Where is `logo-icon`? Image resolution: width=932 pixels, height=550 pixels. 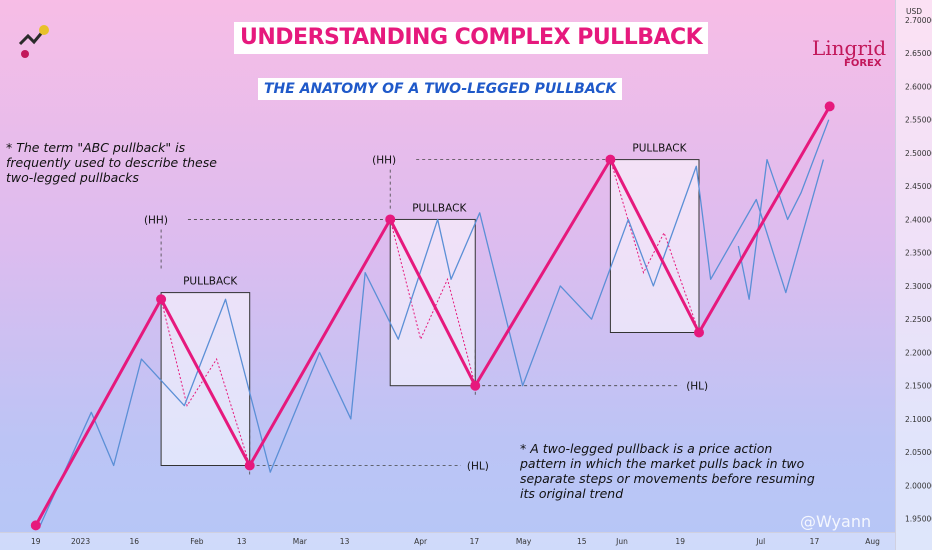
logo-icon is located at coordinates (33, 41).